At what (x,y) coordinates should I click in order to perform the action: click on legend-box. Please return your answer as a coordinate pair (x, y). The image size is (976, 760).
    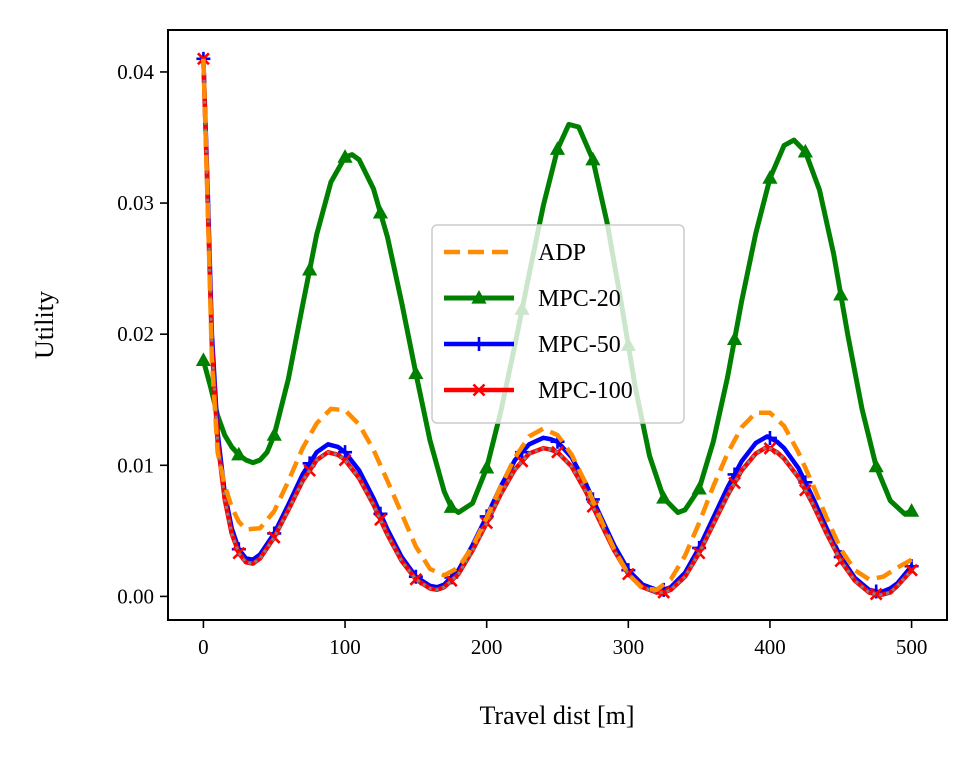
    Looking at the image, I should click on (558, 324).